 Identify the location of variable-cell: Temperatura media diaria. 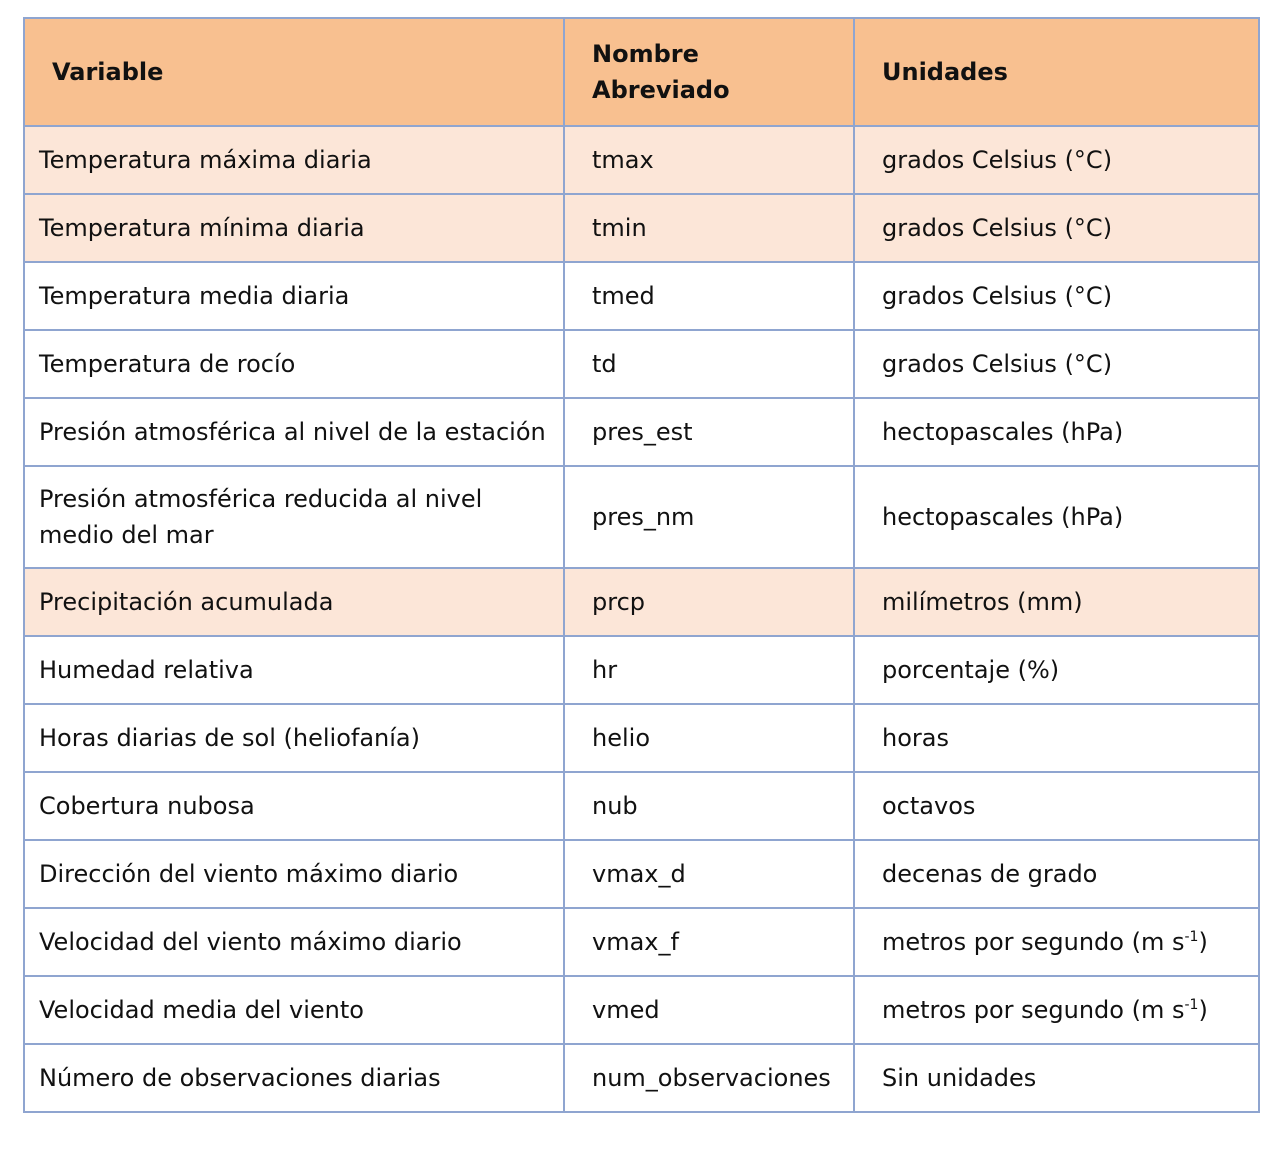
(294, 296).